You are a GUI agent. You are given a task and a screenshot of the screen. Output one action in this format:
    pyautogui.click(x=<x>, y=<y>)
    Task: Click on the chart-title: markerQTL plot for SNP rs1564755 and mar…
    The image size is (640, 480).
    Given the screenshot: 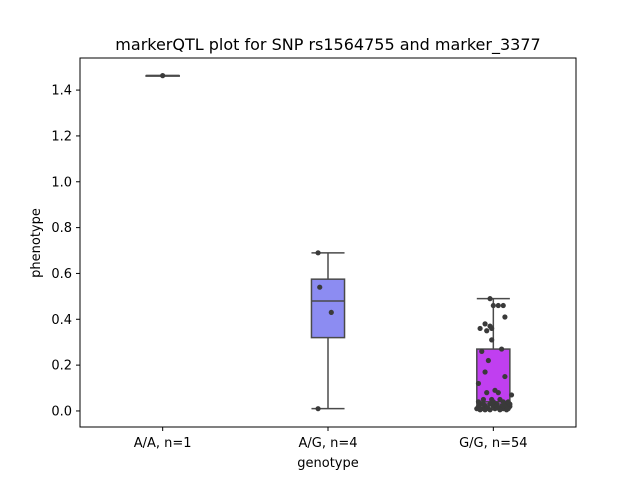 What is the action you would take?
    pyautogui.click(x=327, y=45)
    